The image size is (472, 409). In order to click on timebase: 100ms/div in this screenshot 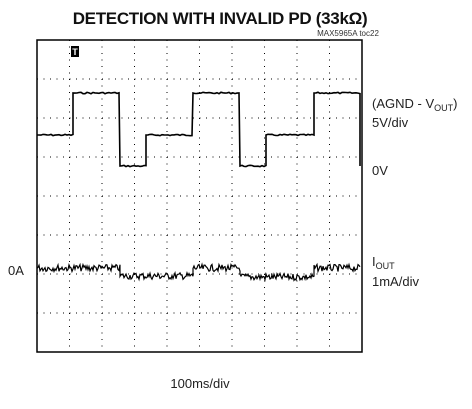, I will do `click(200, 383)`.